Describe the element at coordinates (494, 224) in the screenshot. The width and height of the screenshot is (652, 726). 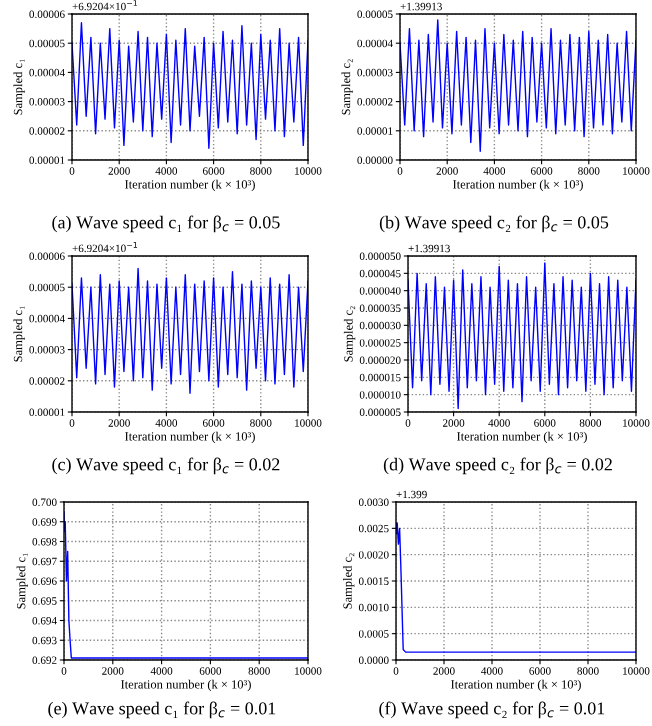
I see `text: (b) Wave speed c₂ for β$_{c}$ = 0.05` at that location.